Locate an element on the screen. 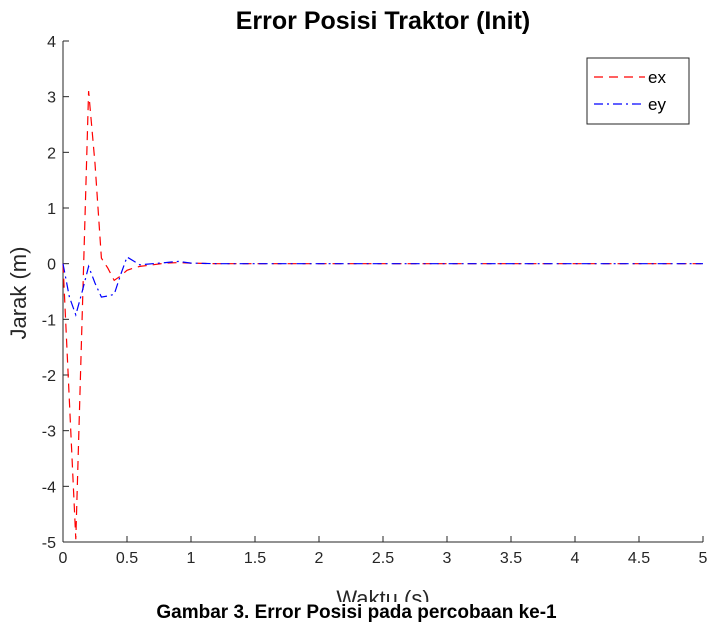 Image resolution: width=713 pixels, height=623 pixels. x-tick-label: 3.5 is located at coordinates (511, 558).